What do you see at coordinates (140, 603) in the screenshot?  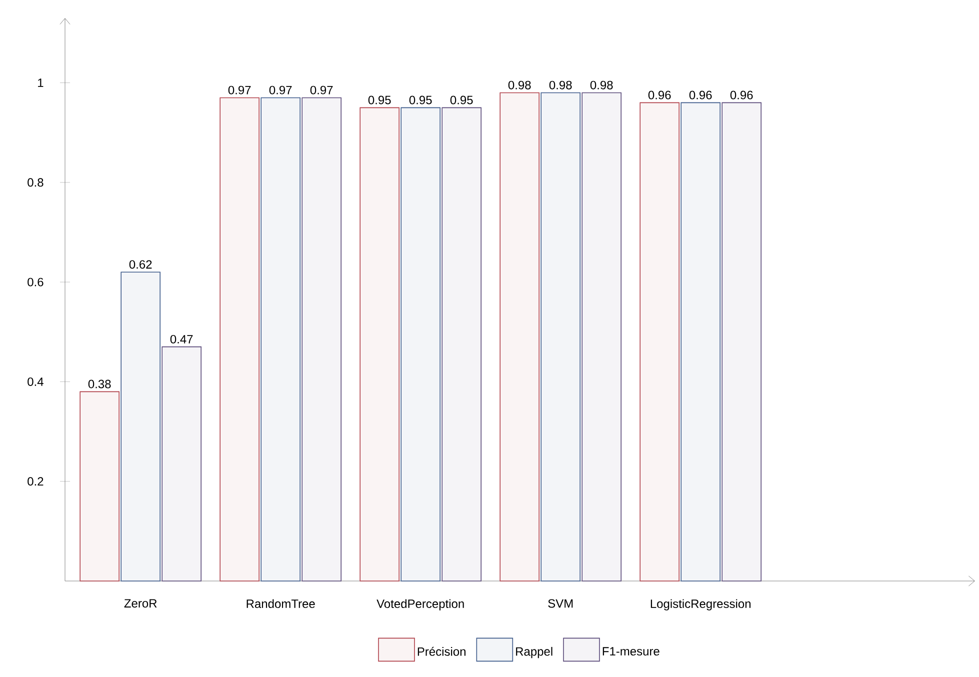 I see `x-tick-label: ZeroR` at bounding box center [140, 603].